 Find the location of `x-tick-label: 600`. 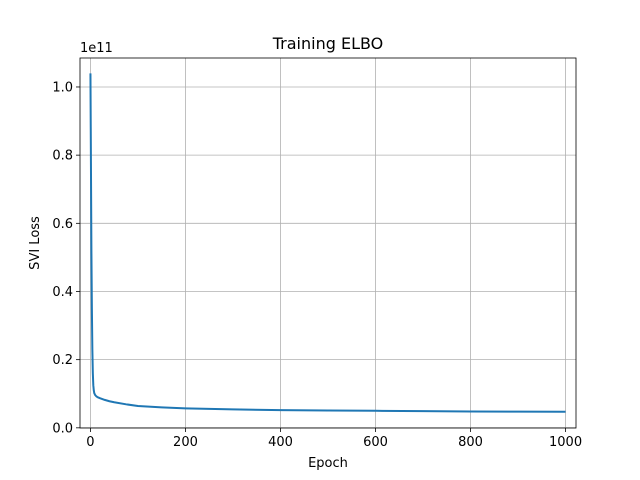

x-tick-label: 600 is located at coordinates (375, 442).